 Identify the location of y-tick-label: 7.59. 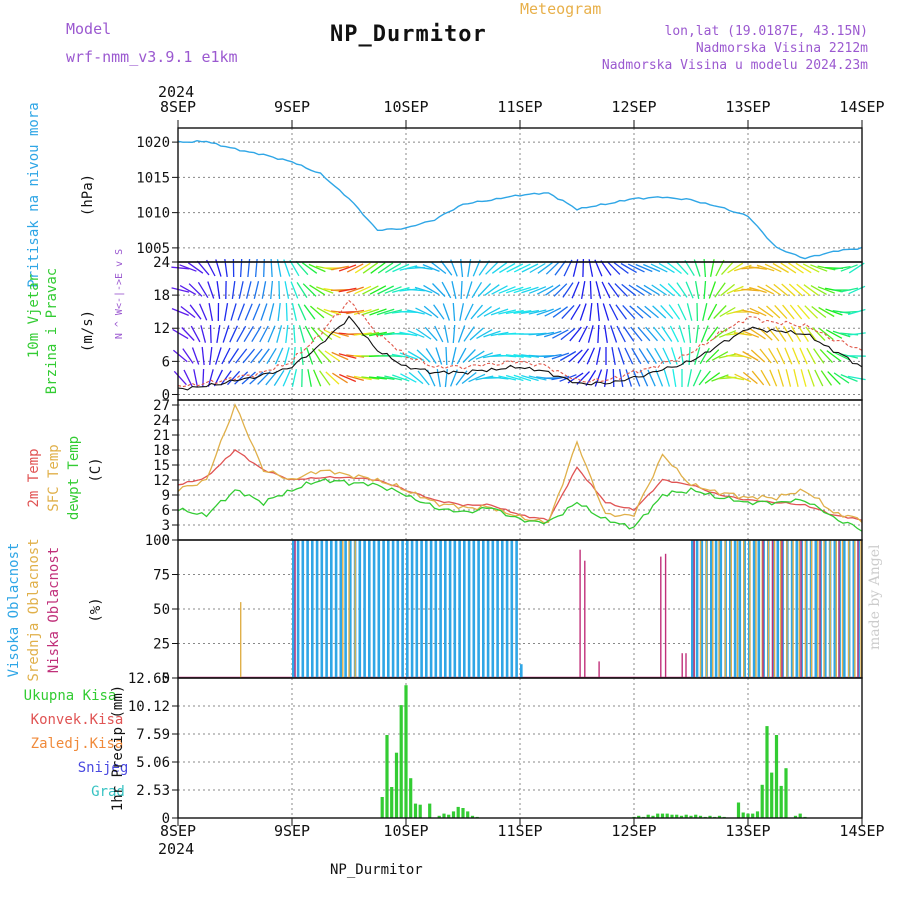
(153, 735).